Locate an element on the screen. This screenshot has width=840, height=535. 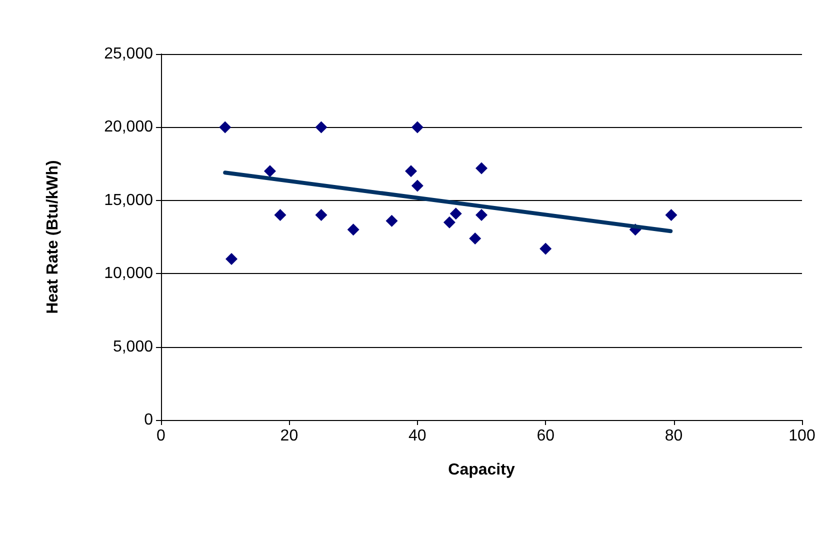
y-tick-label: 20,000 is located at coordinates (129, 127).